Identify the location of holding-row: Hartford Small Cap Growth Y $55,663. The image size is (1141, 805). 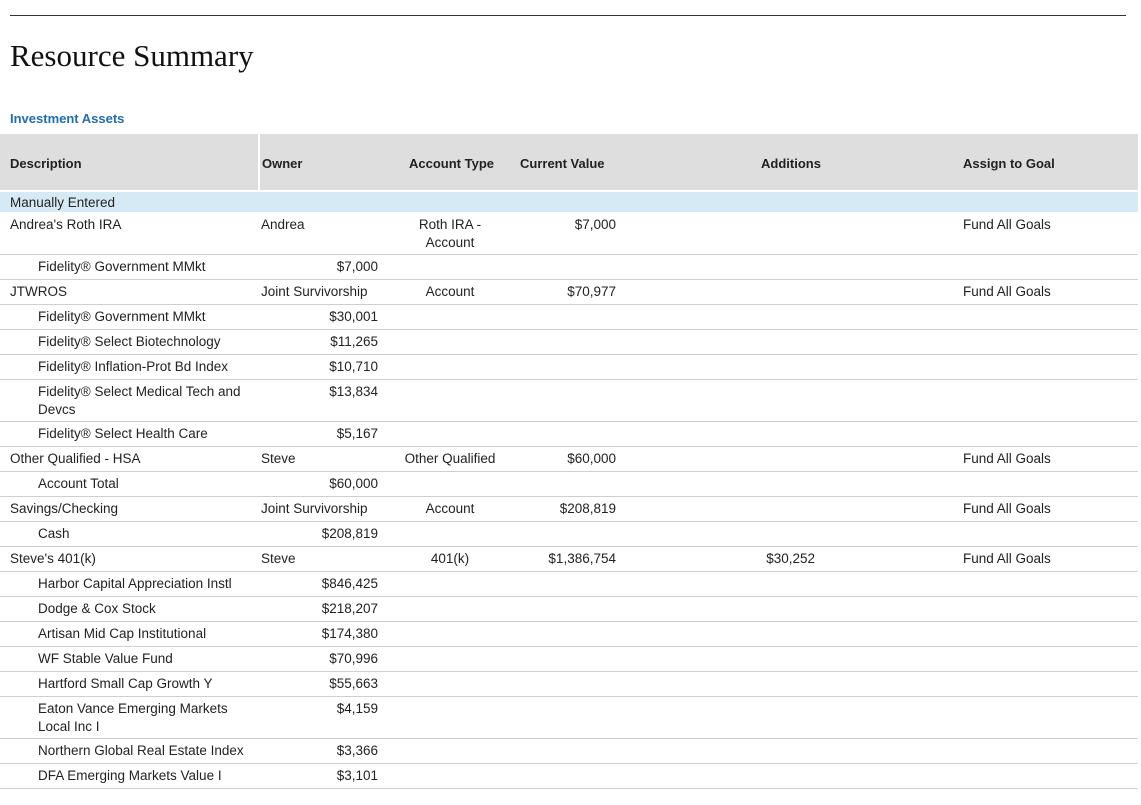
(569, 684).